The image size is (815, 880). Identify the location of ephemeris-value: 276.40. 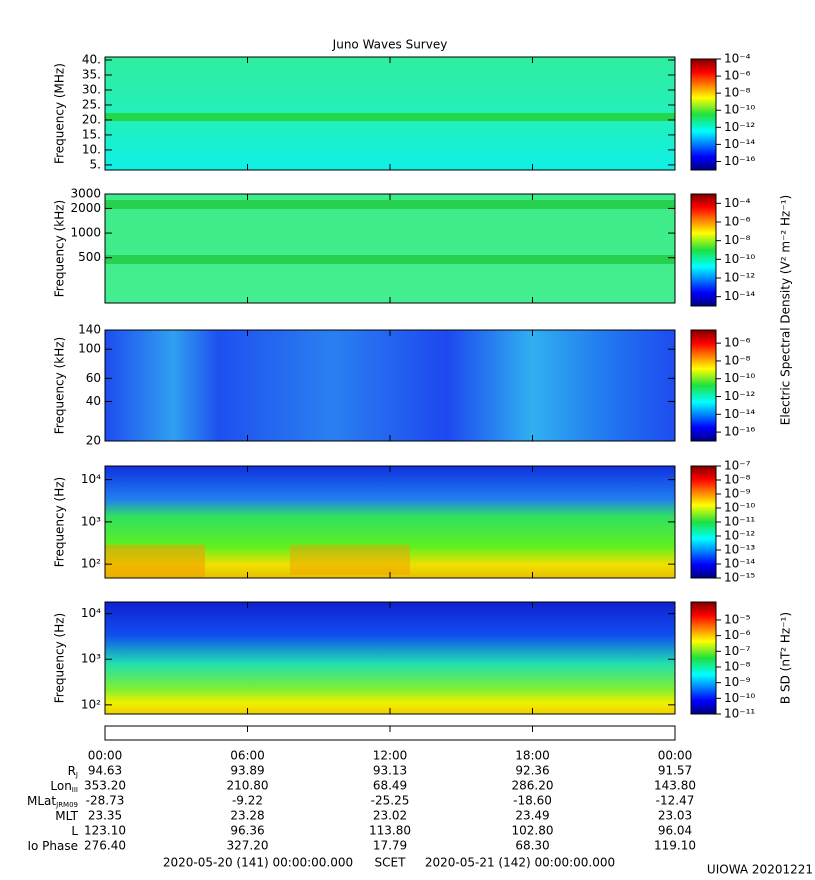
(105, 846).